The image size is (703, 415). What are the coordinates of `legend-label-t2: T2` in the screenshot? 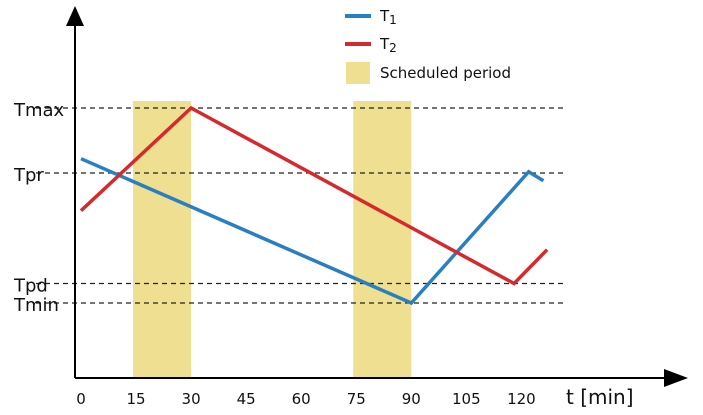 It's located at (388, 45).